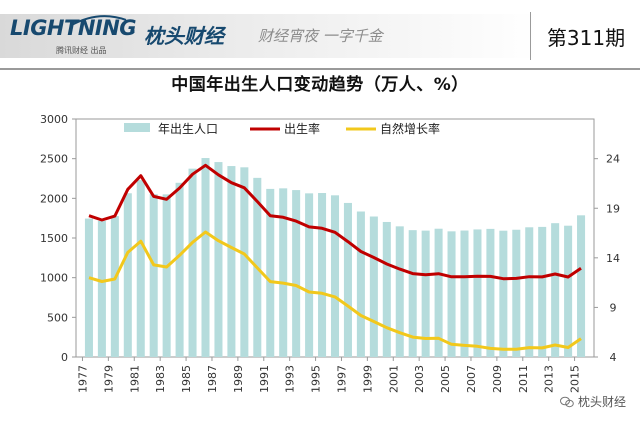  Describe the element at coordinates (137, 127) in the screenshot. I see `legend-swatch-bar` at that location.